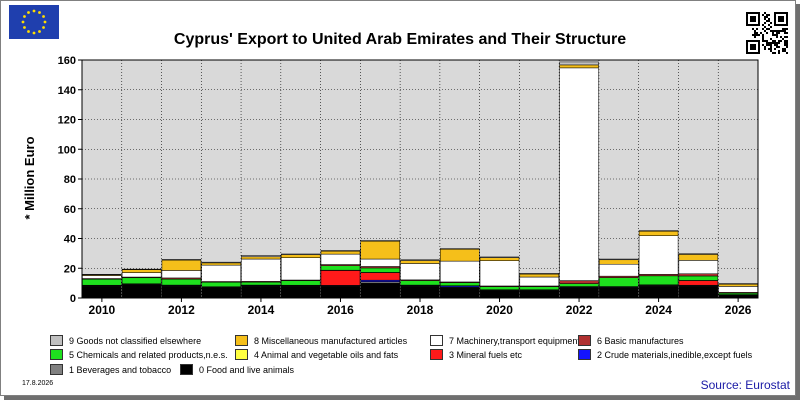 This screenshot has width=800, height=400. Describe the element at coordinates (658, 310) in the screenshot. I see `x-tick-label: 2024` at that location.